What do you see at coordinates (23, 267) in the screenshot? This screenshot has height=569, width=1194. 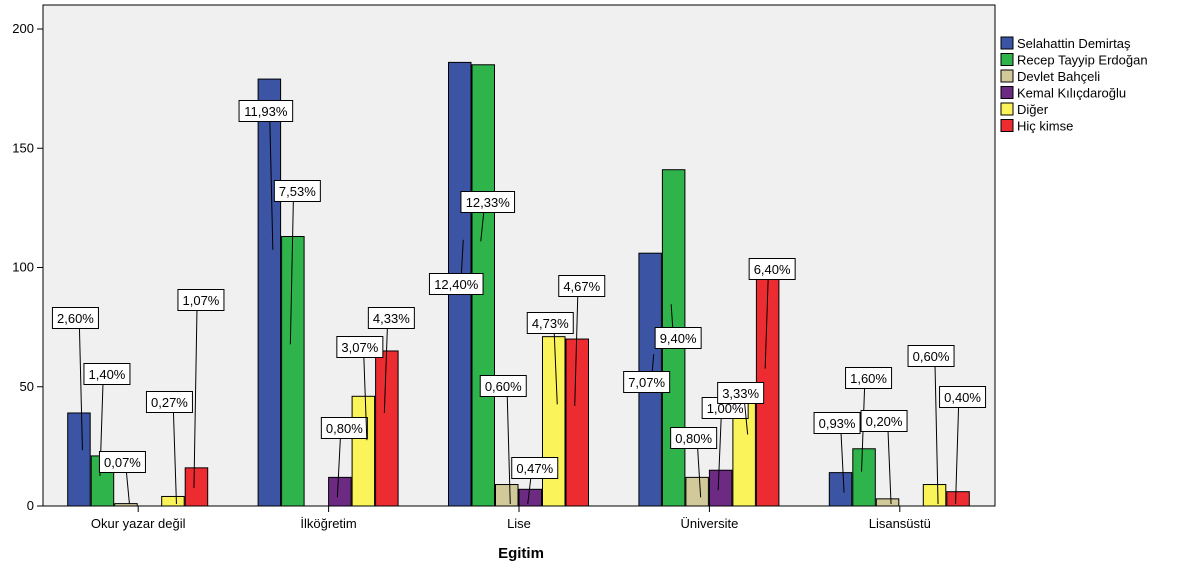 I see `y-tick-label: 100` at bounding box center [23, 267].